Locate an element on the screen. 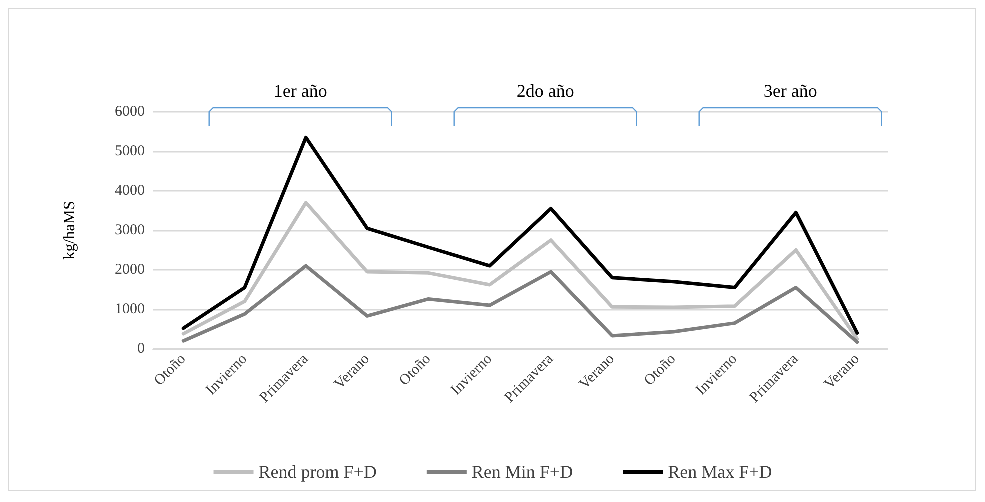 This screenshot has height=502, width=985. y-tick-label: 4000 is located at coordinates (130, 191).